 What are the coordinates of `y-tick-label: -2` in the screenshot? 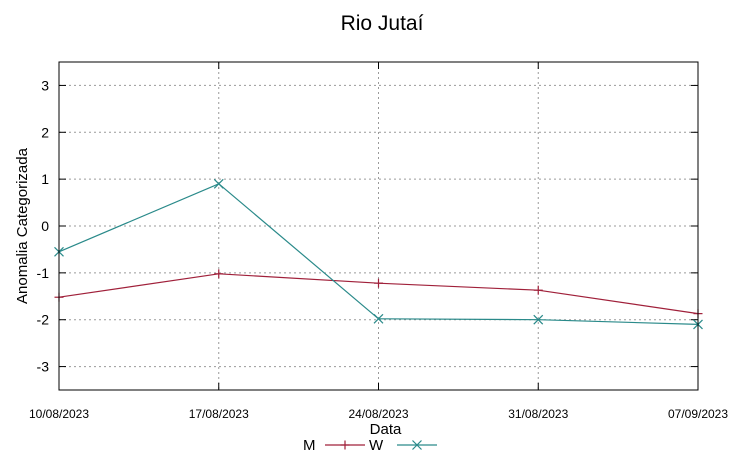 It's located at (43, 320).